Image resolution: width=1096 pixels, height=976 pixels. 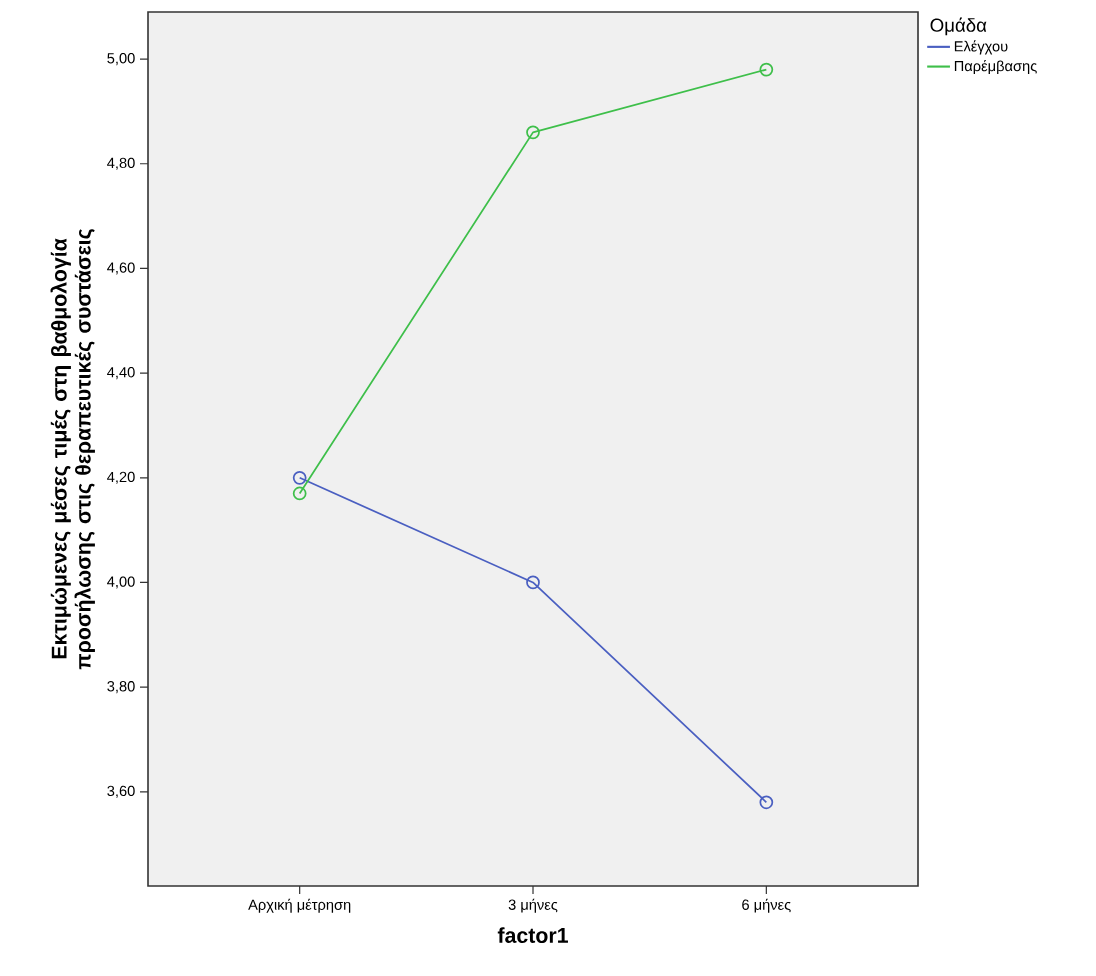 What do you see at coordinates (766, 905) in the screenshot?
I see `x-tick-label: 6 μήνες` at bounding box center [766, 905].